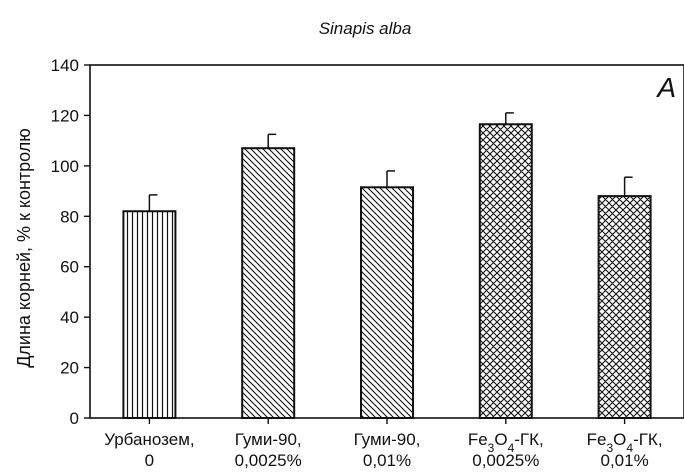 This screenshot has height=475, width=684. I want to click on y-tick-label: 100, so click(65, 166).